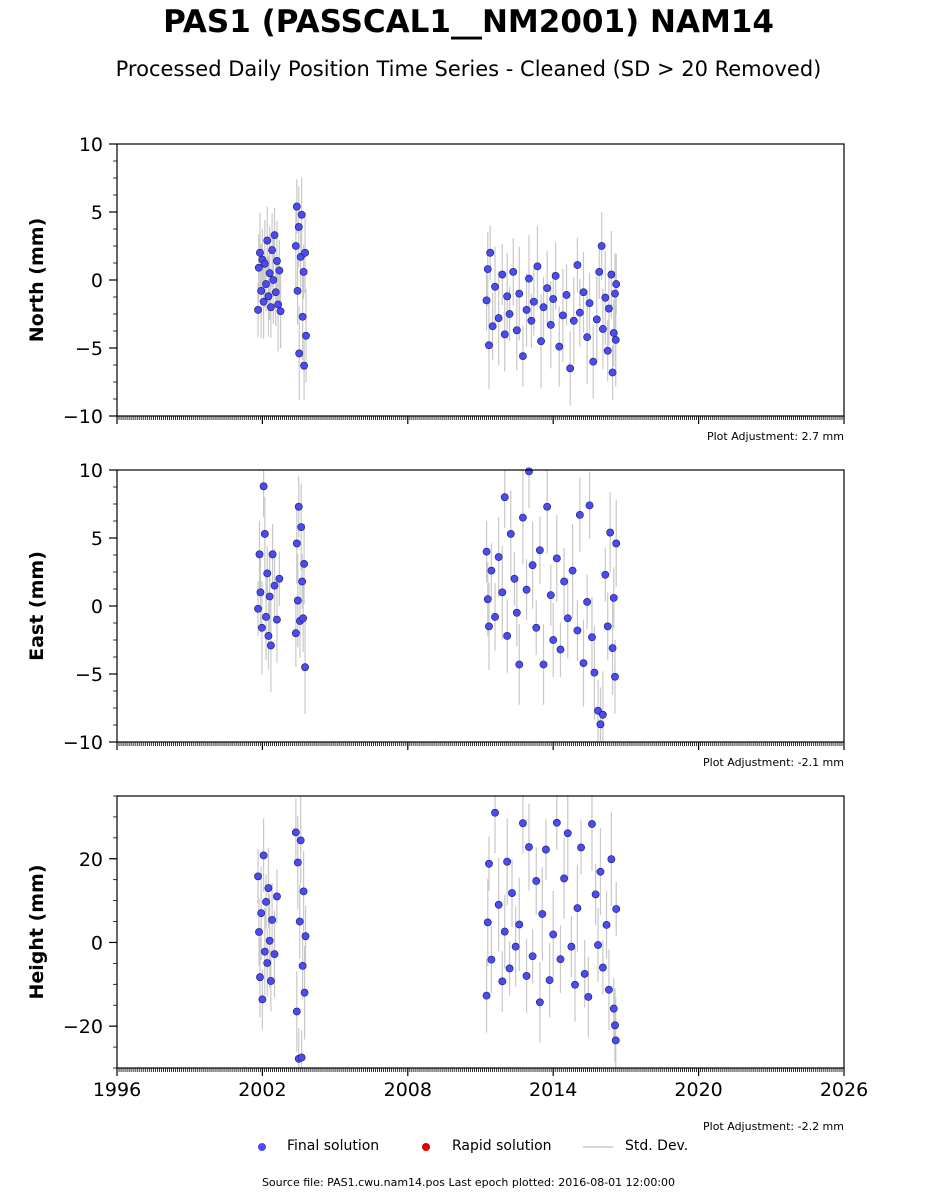  Describe the element at coordinates (698, 1090) in the screenshot. I see `x-tick-label: 2020` at that location.